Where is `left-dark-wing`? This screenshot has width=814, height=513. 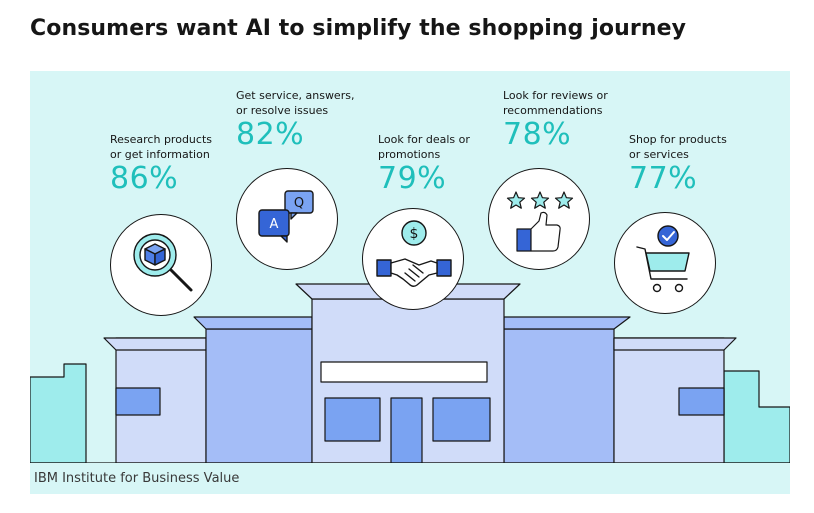 left-dark-wing is located at coordinates (259, 396).